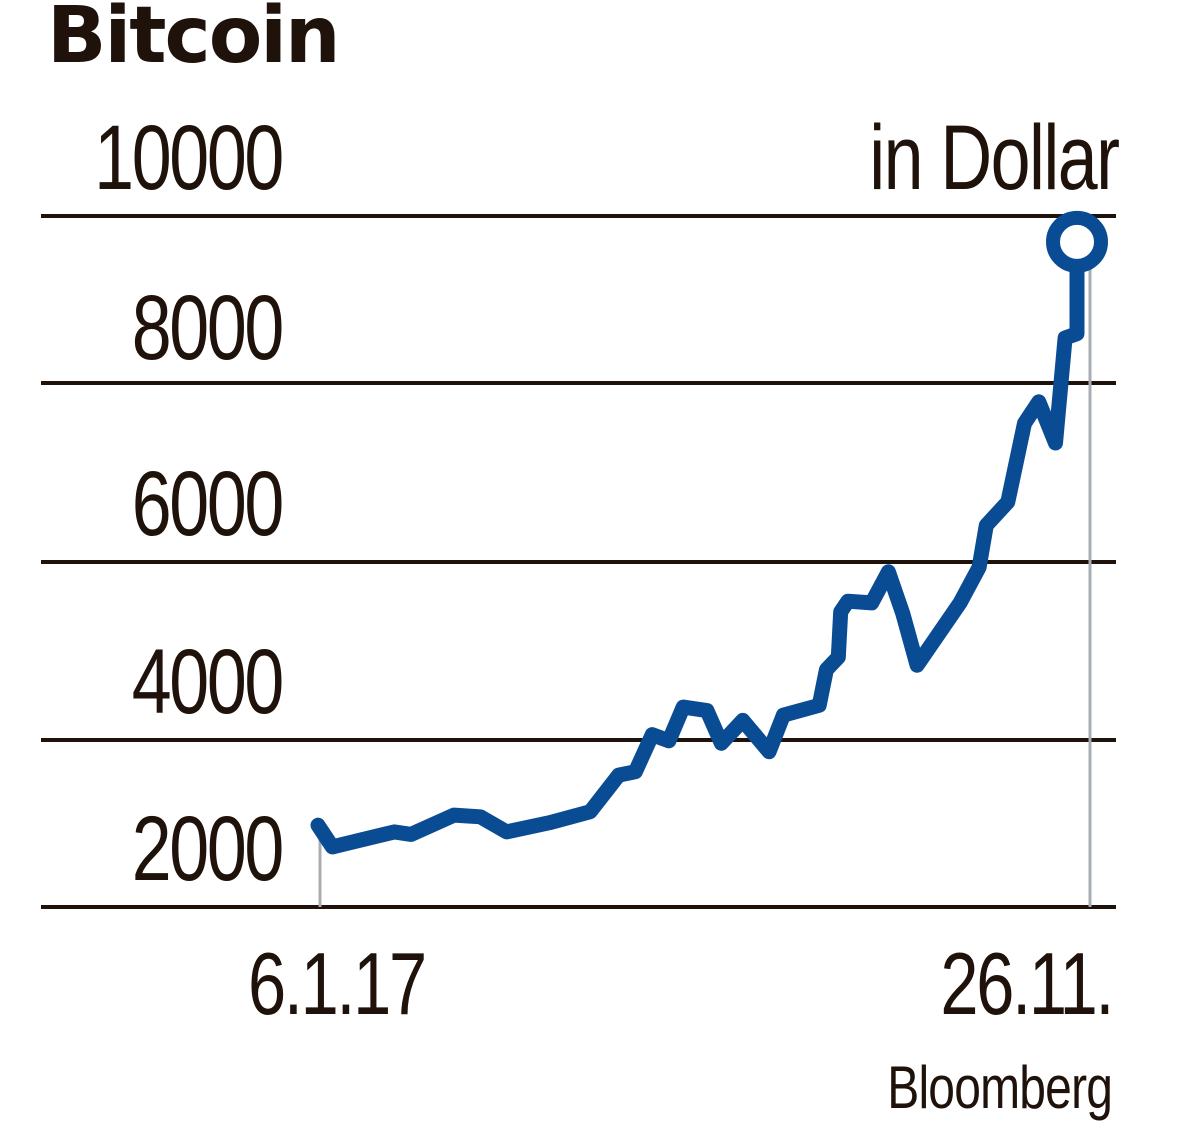 The height and width of the screenshot is (1124, 1200). Describe the element at coordinates (1027, 983) in the screenshot. I see `x-tick-label-end: 26.11.` at that location.